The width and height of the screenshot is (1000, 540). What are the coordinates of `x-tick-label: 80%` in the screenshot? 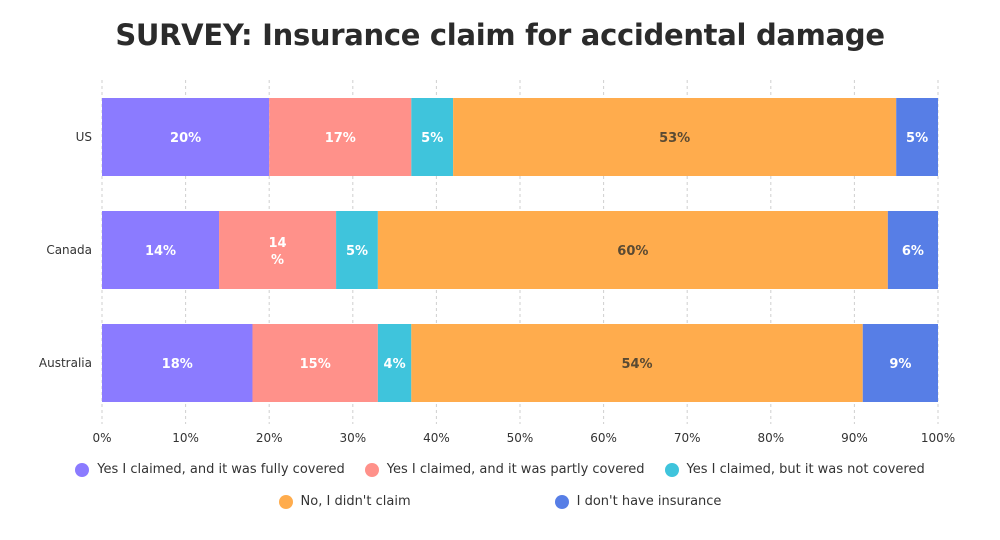 It's located at (770, 438).